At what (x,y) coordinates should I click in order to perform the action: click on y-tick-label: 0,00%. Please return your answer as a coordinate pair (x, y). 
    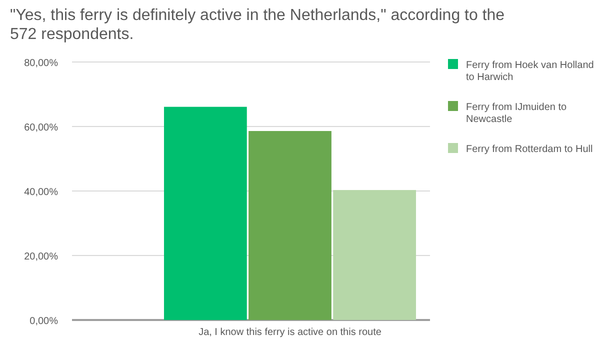
    Looking at the image, I should click on (44, 321).